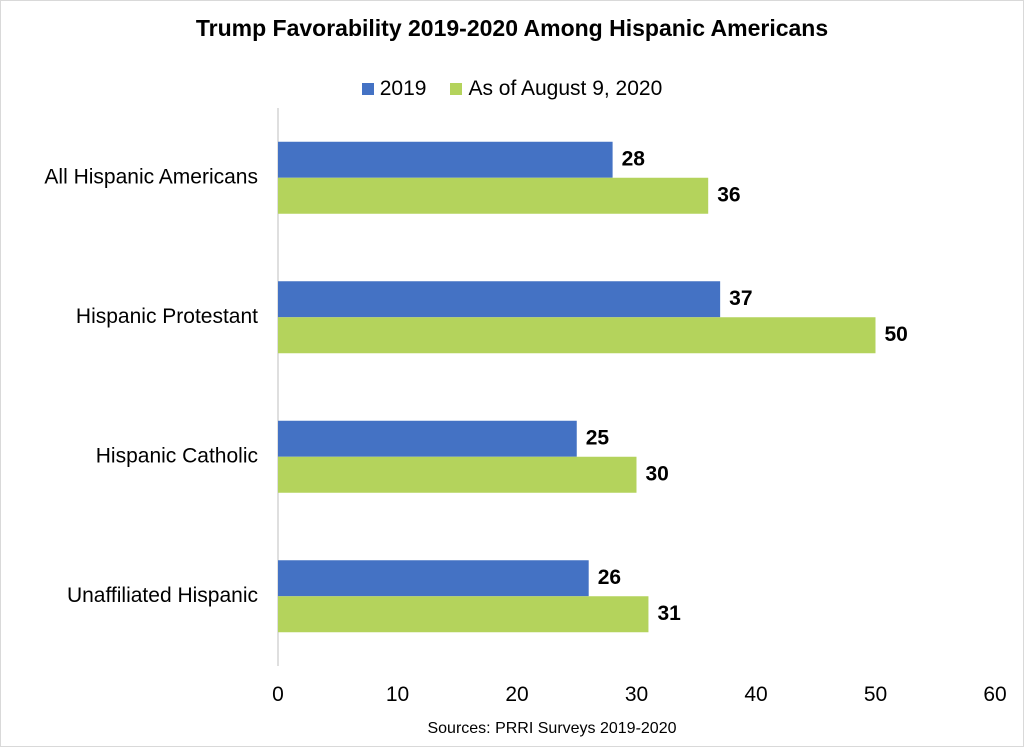  What do you see at coordinates (177, 455) in the screenshot?
I see `category-label: Hispanic Catholic` at bounding box center [177, 455].